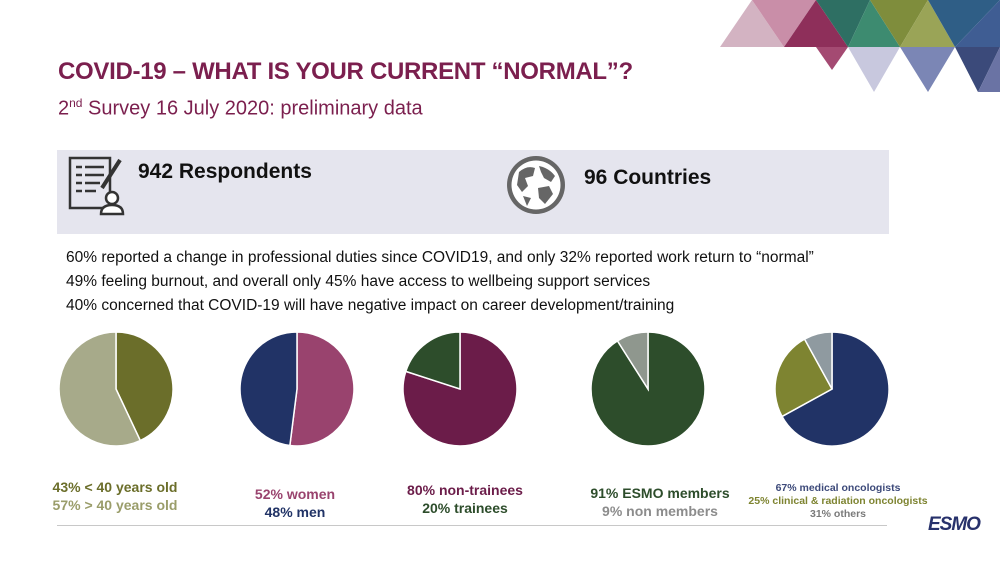 Image resolution: width=1000 pixels, height=563 pixels. I want to click on footer-divider, so click(472, 525).